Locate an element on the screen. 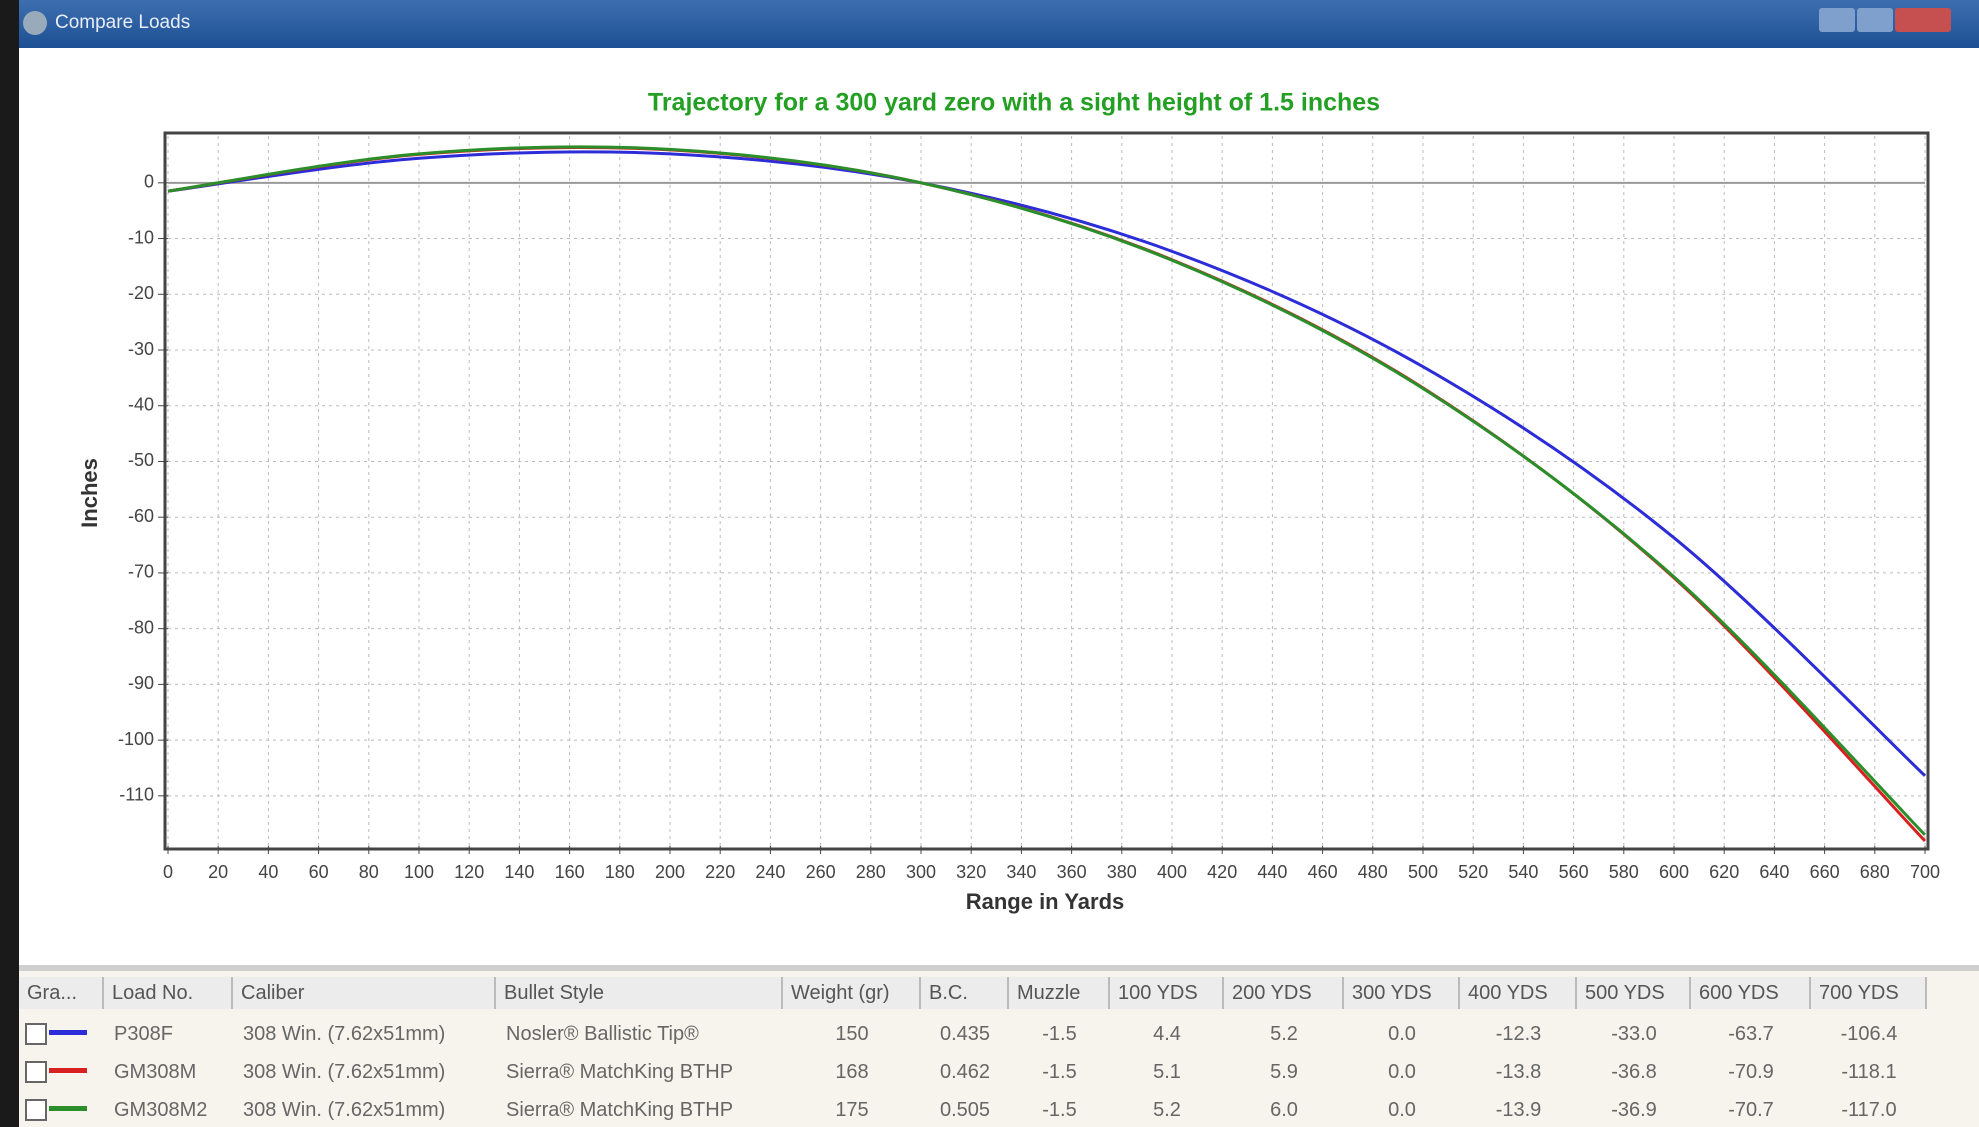 This screenshot has height=1127, width=1979. table-cell: -106.4 is located at coordinates (1869, 1034).